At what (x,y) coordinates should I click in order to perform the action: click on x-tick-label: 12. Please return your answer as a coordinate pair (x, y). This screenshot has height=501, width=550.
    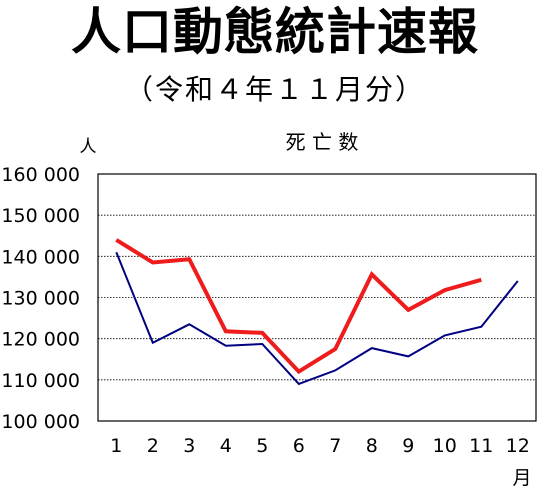
    Looking at the image, I should click on (518, 446).